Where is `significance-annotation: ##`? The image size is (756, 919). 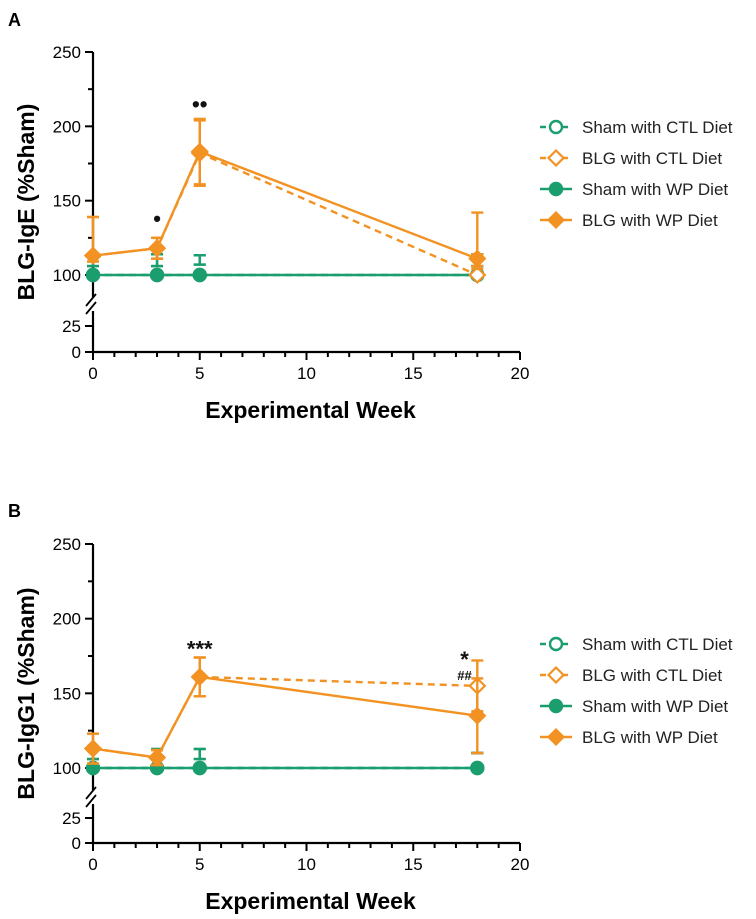 significance-annotation: ## is located at coordinates (464, 675).